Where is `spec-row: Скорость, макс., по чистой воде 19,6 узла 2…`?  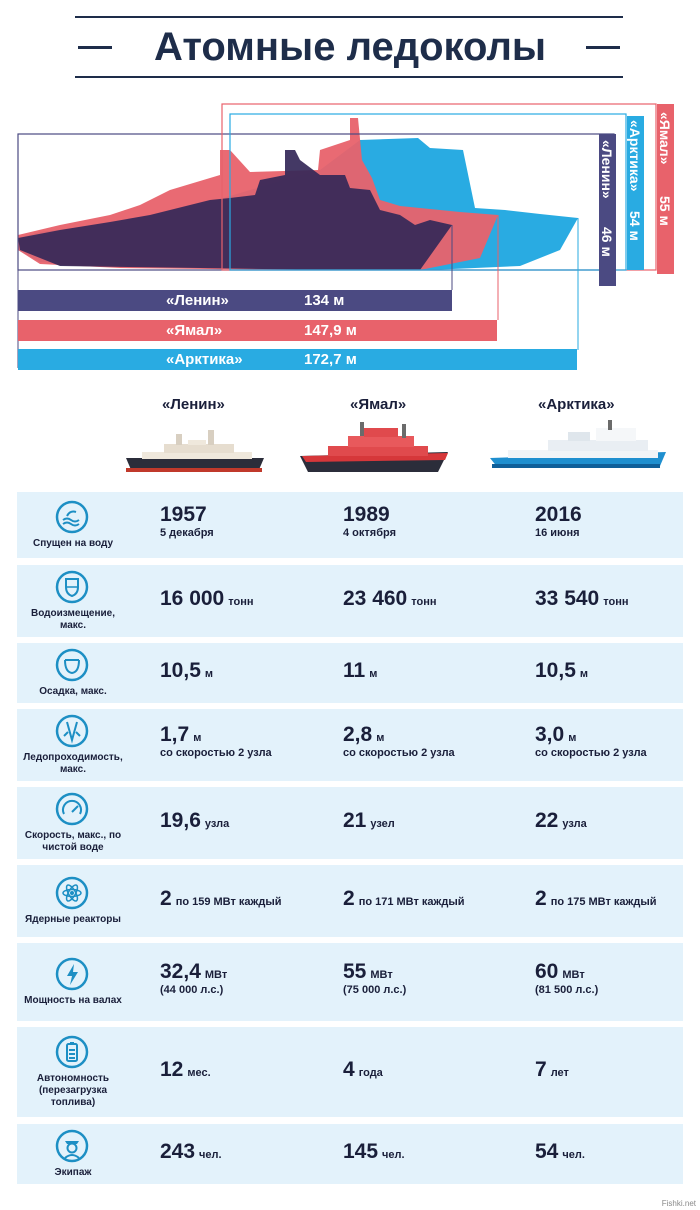
spec-row: Скорость, макс., по чистой воде 19,6 узла 2… is located at coordinates (350, 823).